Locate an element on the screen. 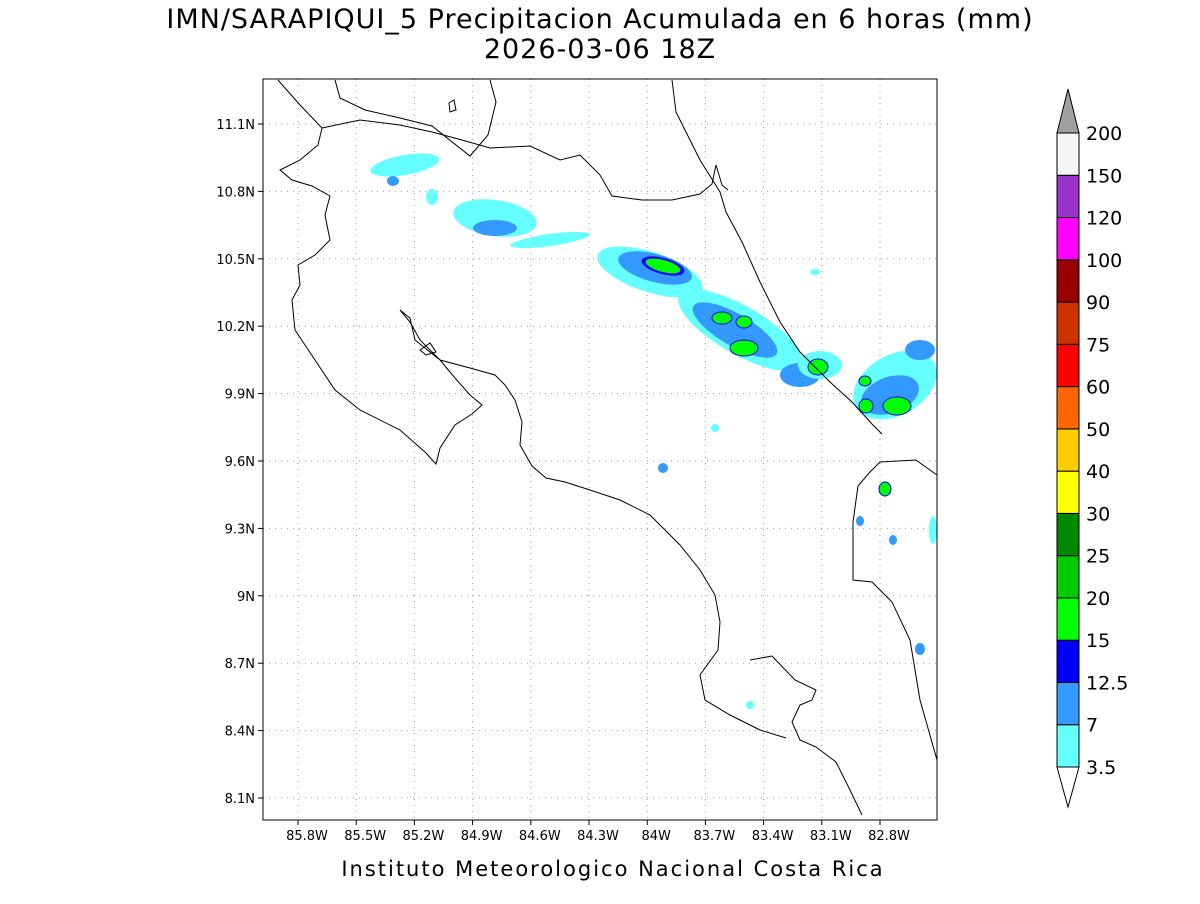  subtitle: 2026-03-06 18Z is located at coordinates (600, 49).